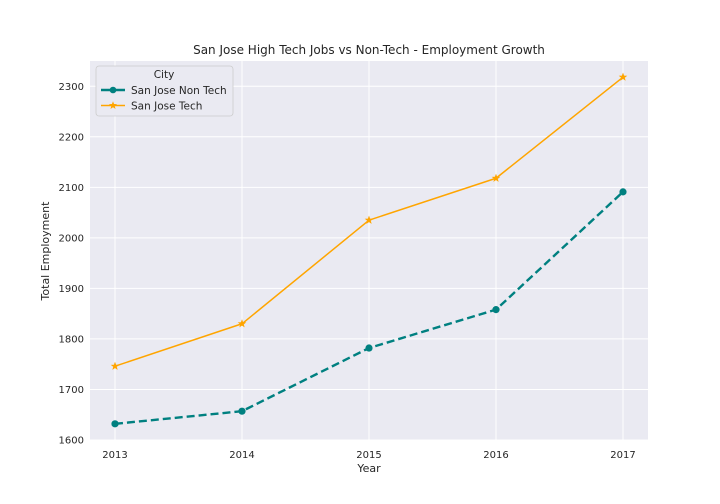 The width and height of the screenshot is (720, 504). I want to click on x-tick-label: 2016, so click(495, 455).